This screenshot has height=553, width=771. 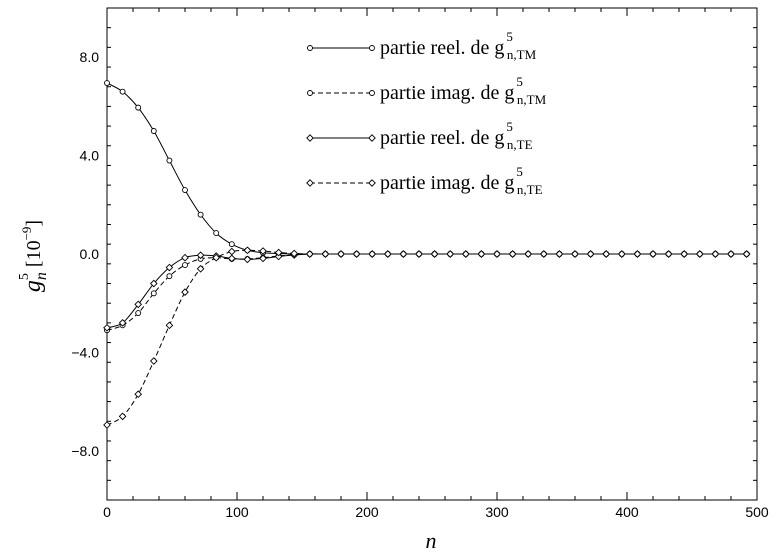 I want to click on y-tick-label: −4.0, so click(x=85, y=352).